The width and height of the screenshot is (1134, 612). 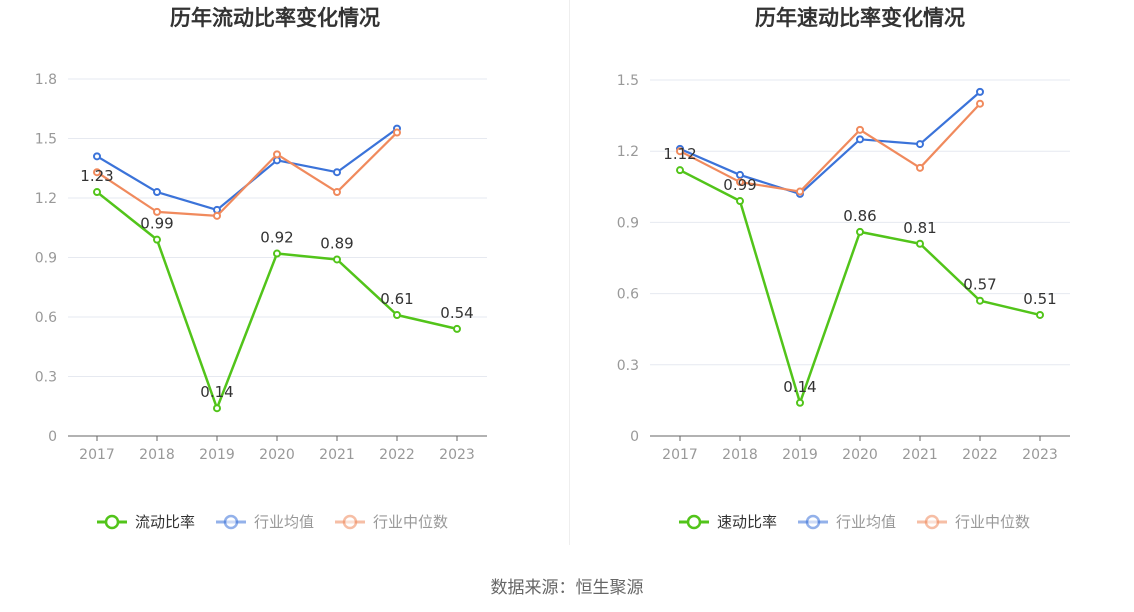 I want to click on chart-title: 历年速动比率变化情况, so click(x=860, y=18).